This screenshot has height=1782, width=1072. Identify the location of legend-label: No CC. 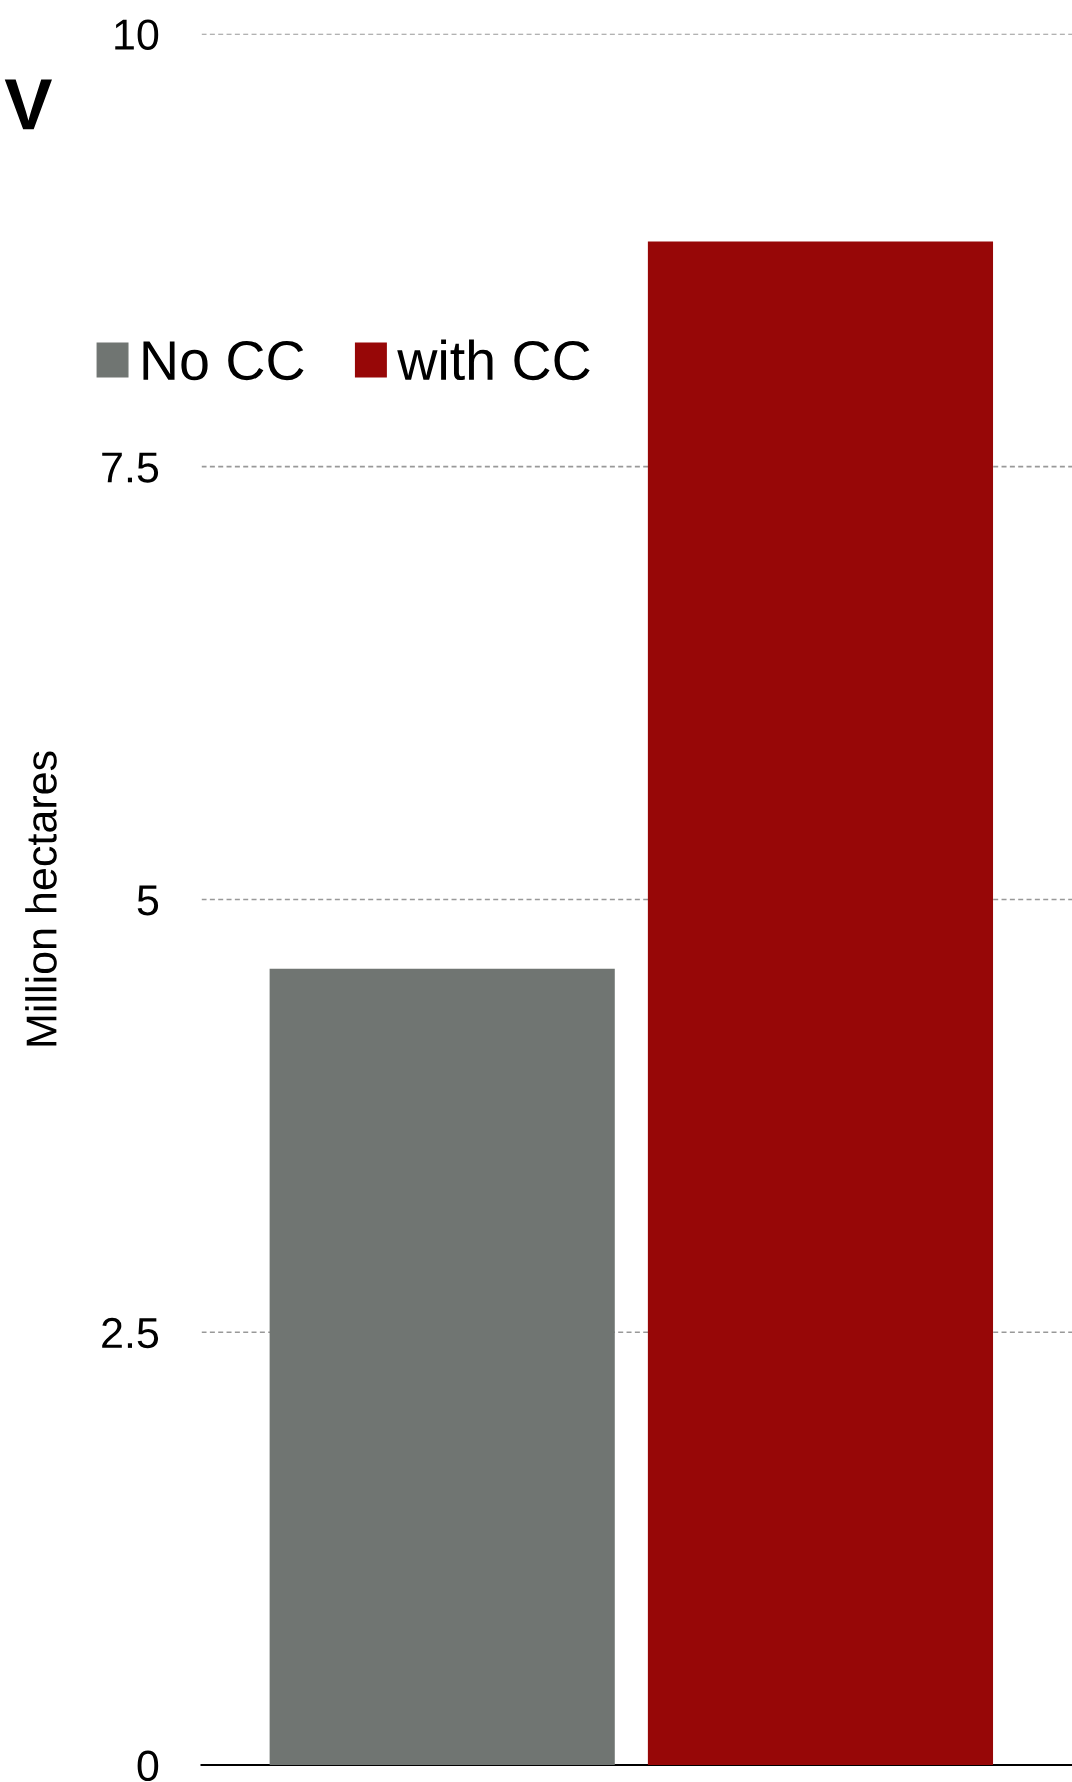
(223, 360).